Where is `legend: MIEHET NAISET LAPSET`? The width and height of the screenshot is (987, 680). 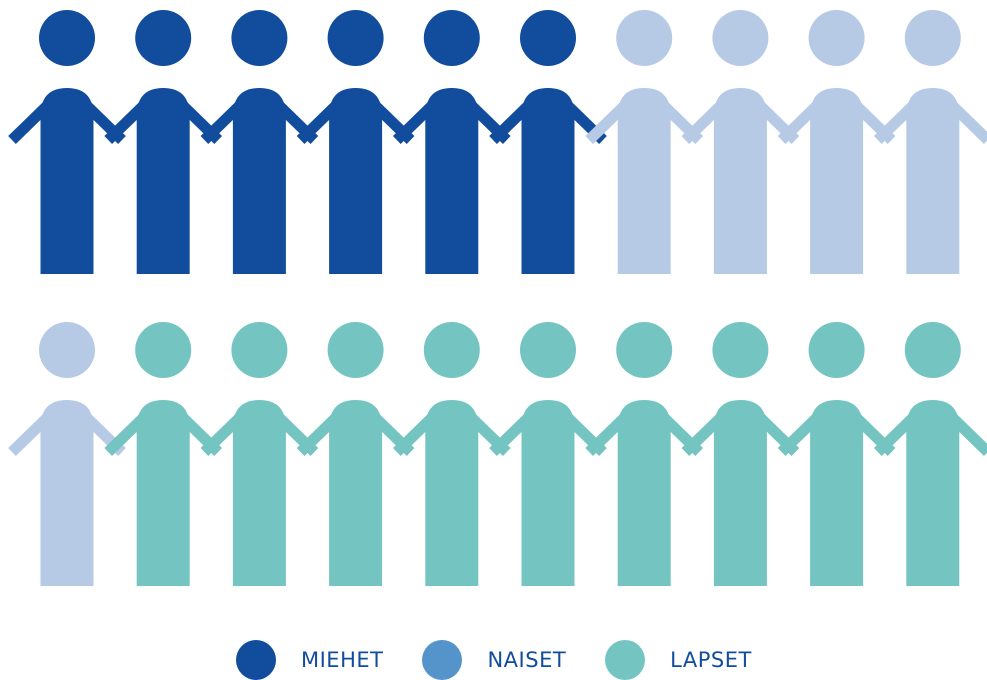 legend: MIEHET NAISET LAPSET is located at coordinates (513, 660).